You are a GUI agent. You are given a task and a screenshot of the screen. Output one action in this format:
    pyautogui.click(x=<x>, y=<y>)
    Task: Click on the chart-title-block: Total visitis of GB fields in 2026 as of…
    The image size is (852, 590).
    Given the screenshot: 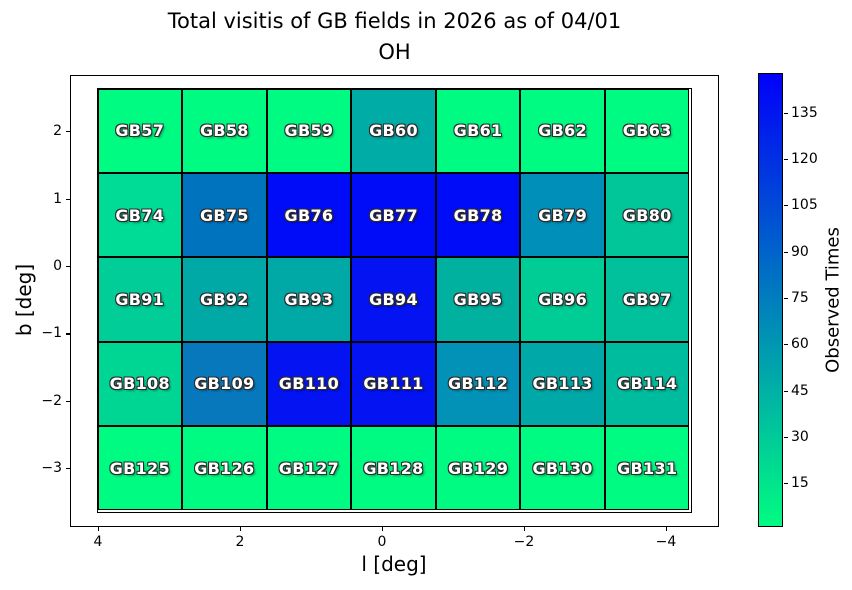 What is the action you would take?
    pyautogui.click(x=394, y=37)
    